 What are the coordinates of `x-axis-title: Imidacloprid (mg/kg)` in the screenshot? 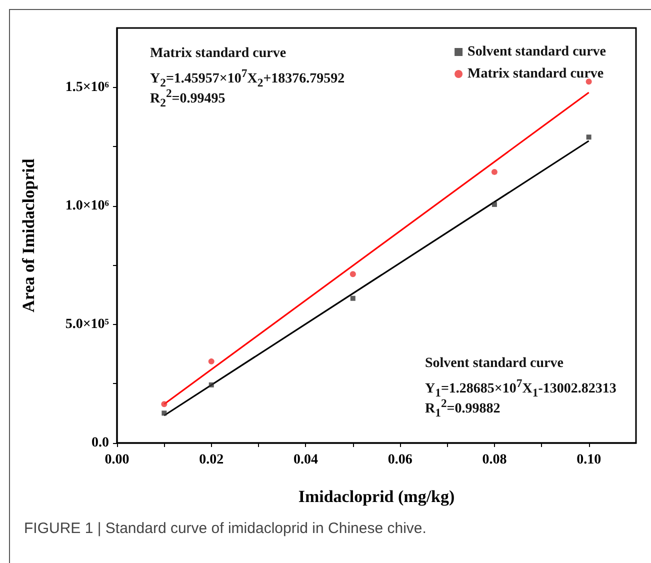 It's located at (376, 496).